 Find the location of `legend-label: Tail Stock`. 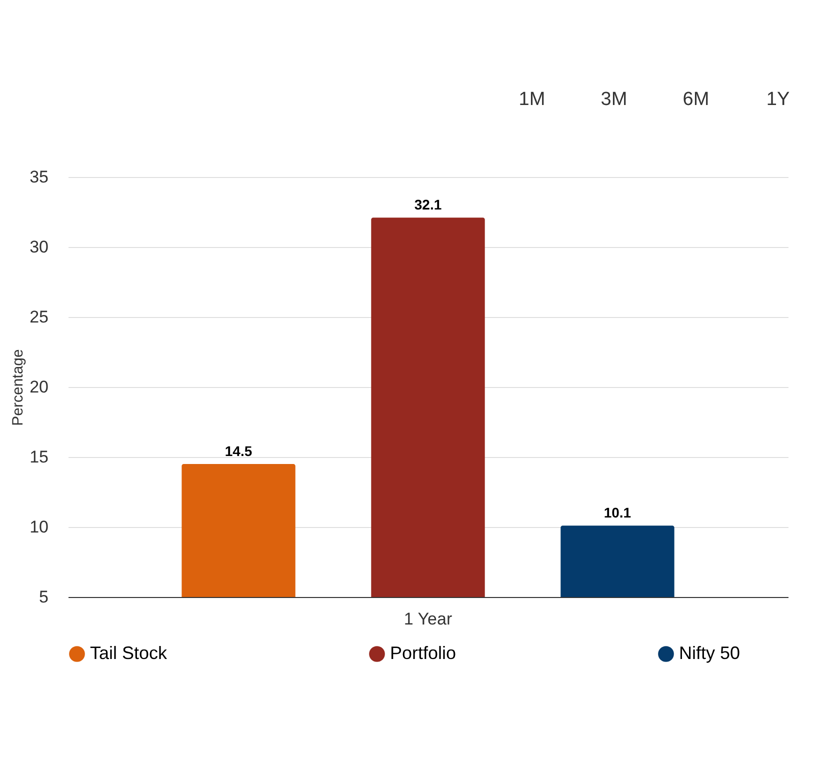

legend-label: Tail Stock is located at coordinates (129, 653).